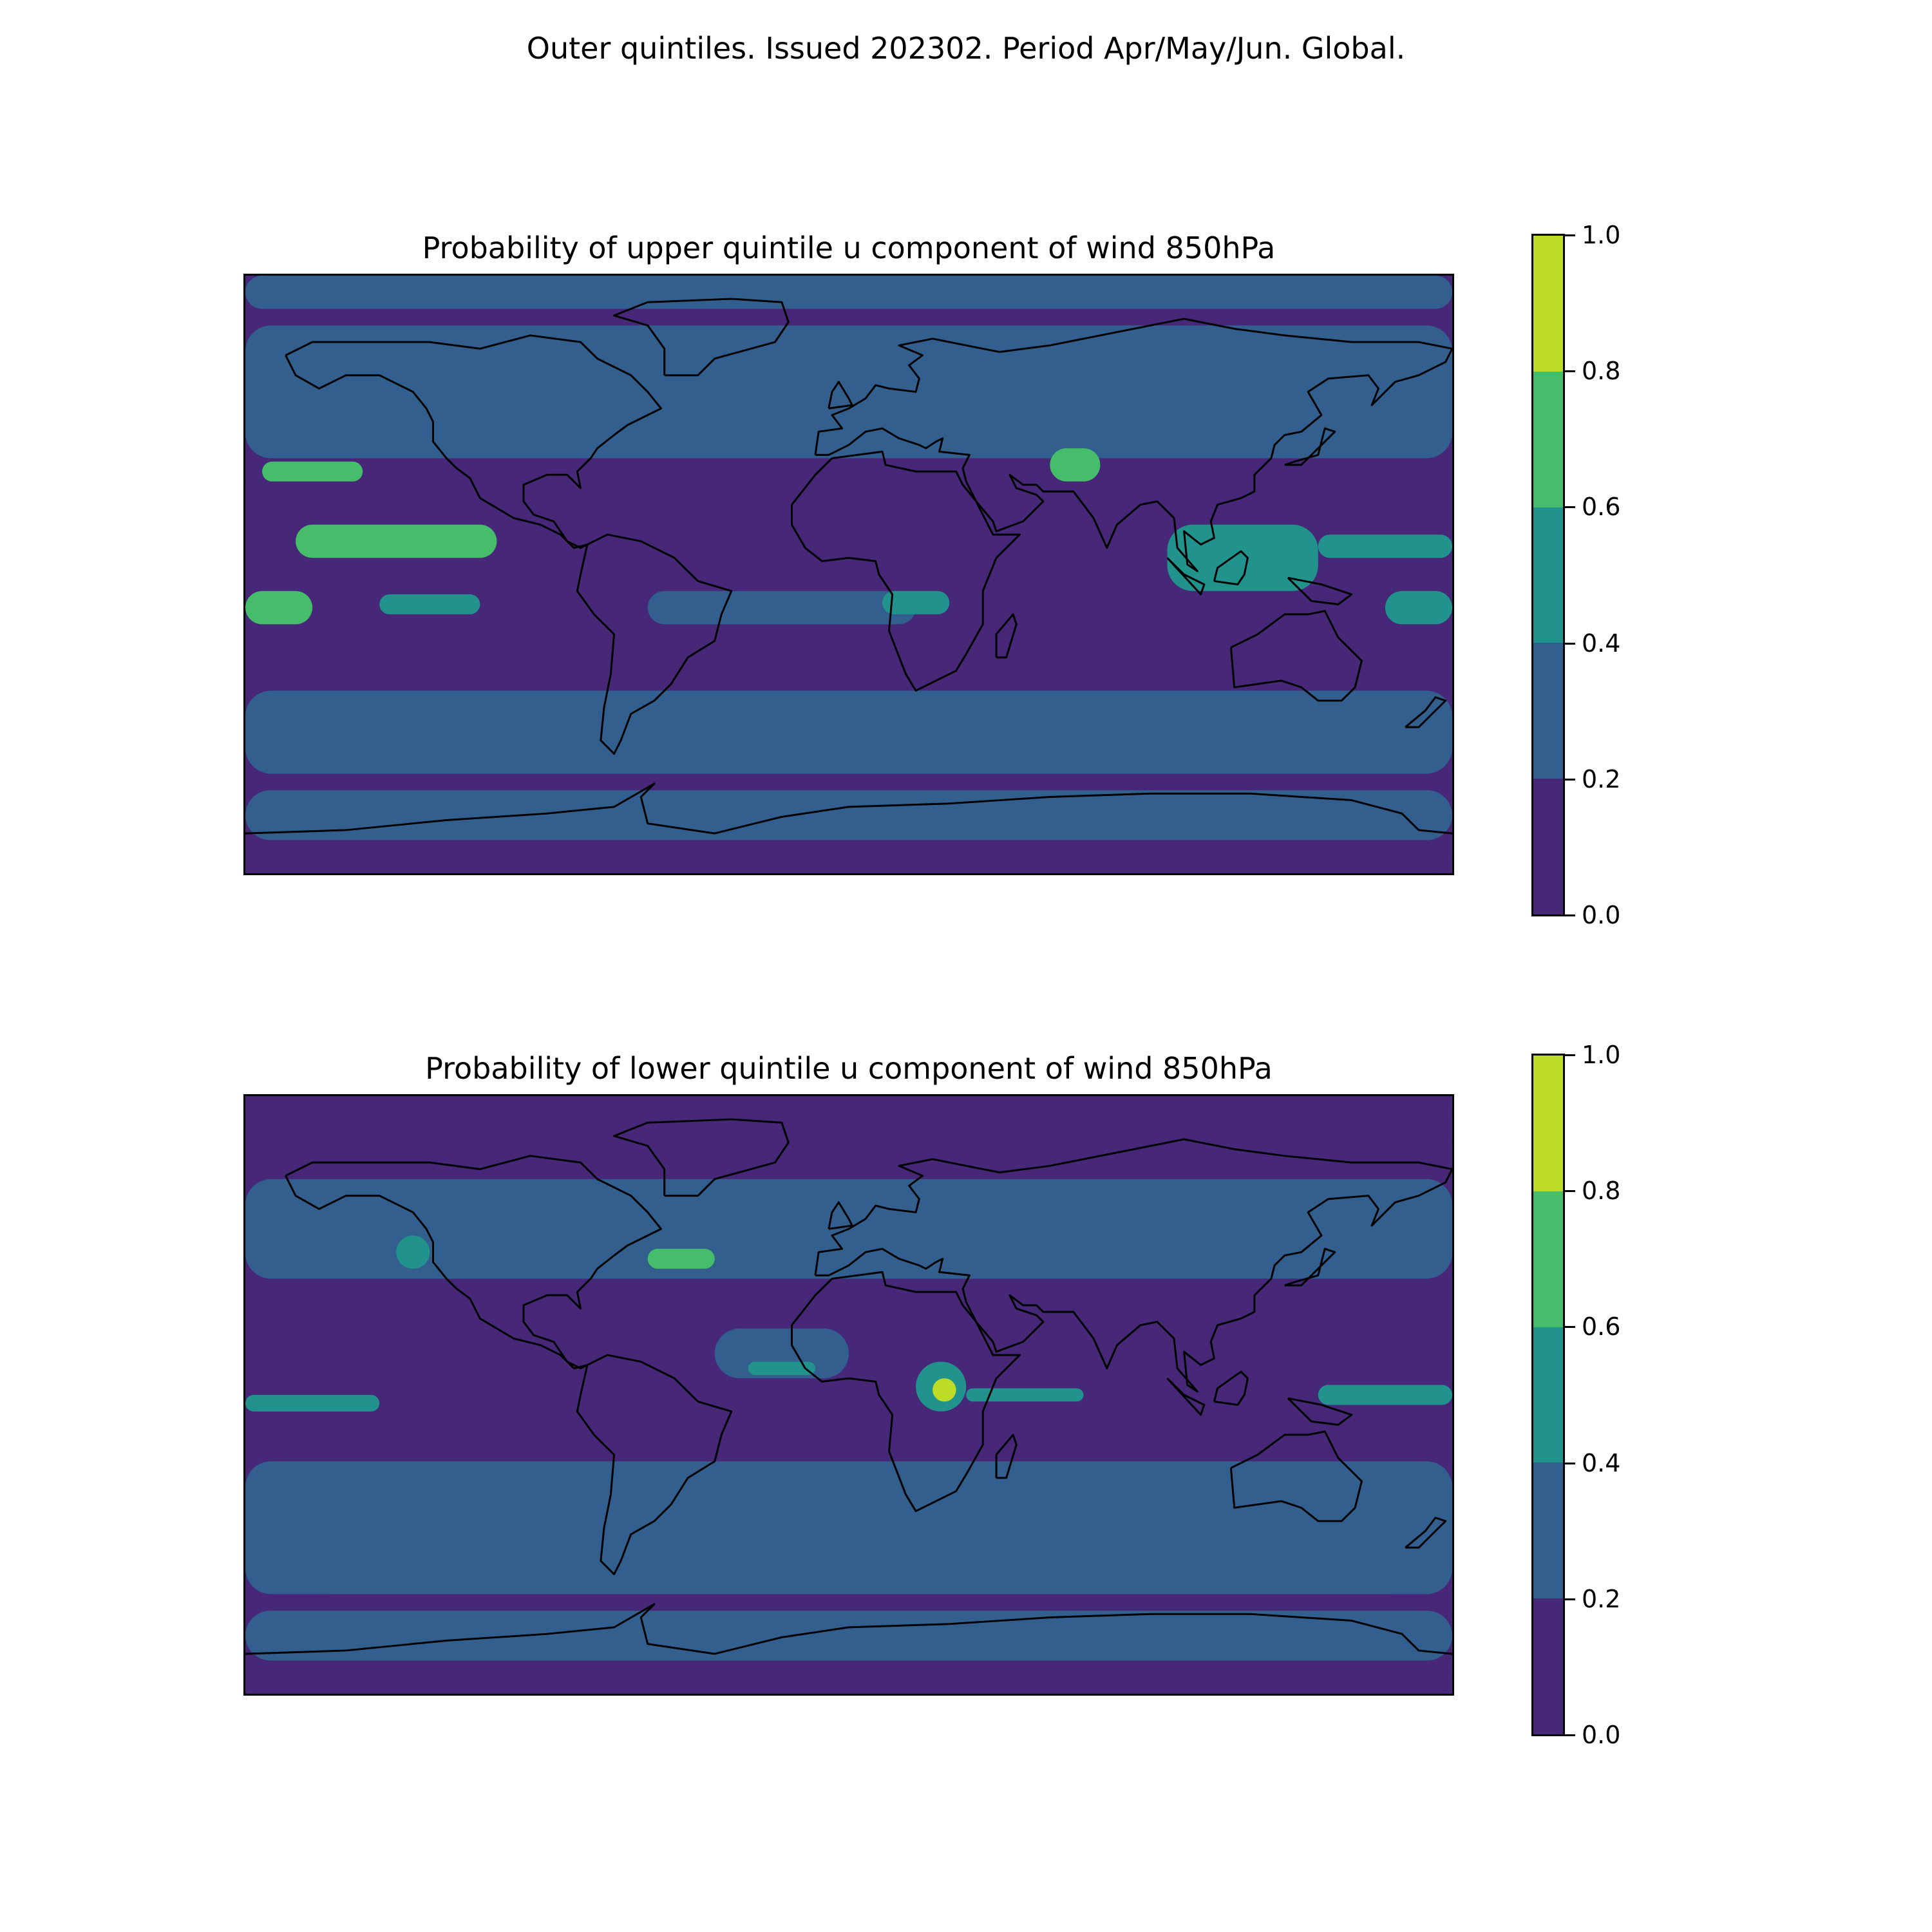  Describe the element at coordinates (1601, 508) in the screenshot. I see `upper-colorbar-tick-label: 0.6` at that location.